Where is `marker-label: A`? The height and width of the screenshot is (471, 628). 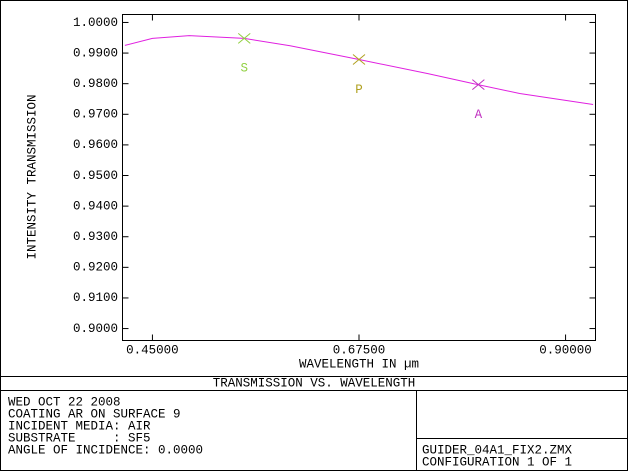
marker-label: A is located at coordinates (479, 115).